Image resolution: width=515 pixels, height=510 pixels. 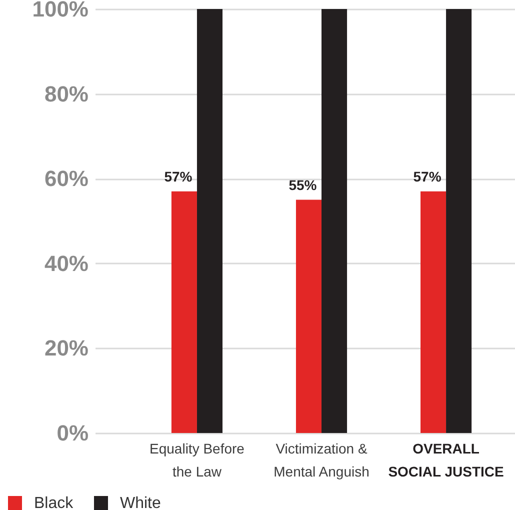 What do you see at coordinates (322, 460) in the screenshot?
I see `x-tick-label: Victimization & Mental Anguish` at bounding box center [322, 460].